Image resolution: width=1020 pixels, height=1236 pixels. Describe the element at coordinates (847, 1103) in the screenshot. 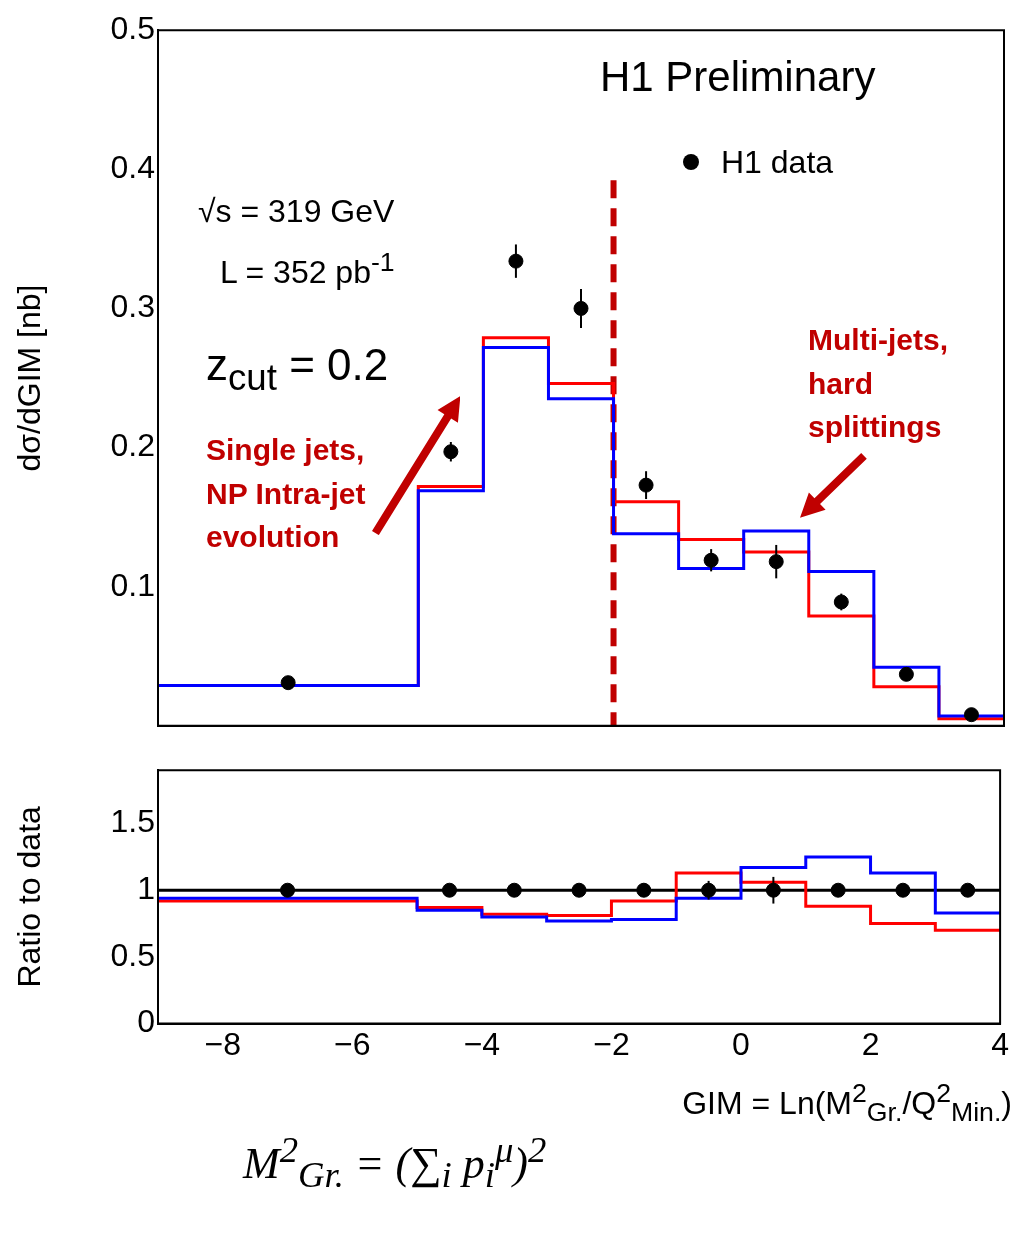

I see `x-axis-title: GIM = Ln(M$^{2}$$_{Gr.}$/Q$^{2}$$_{Min.}$)` at that location.